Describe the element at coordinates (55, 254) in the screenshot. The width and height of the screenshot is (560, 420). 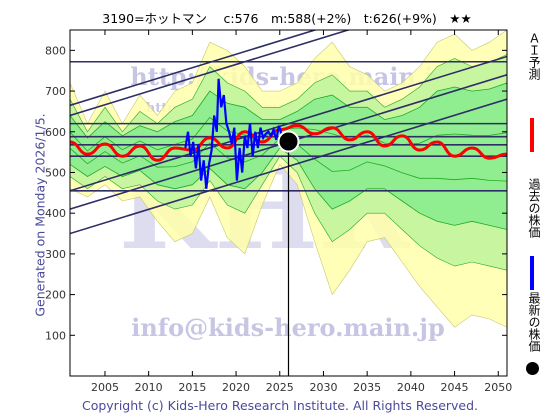
I see `y-tick-label: 300` at that location.